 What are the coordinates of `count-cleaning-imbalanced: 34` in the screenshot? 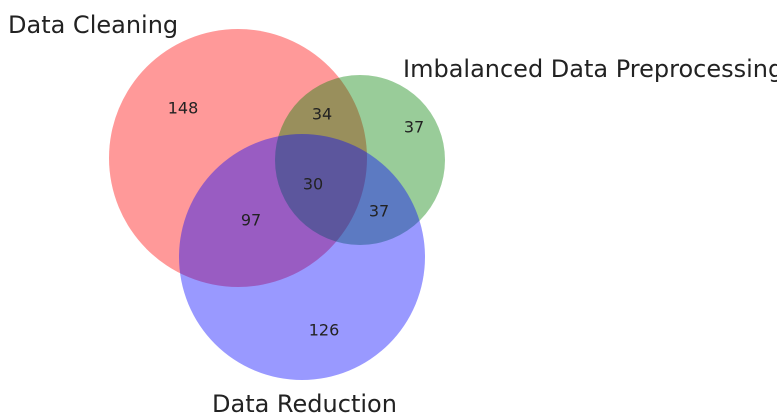 It's located at (322, 114).